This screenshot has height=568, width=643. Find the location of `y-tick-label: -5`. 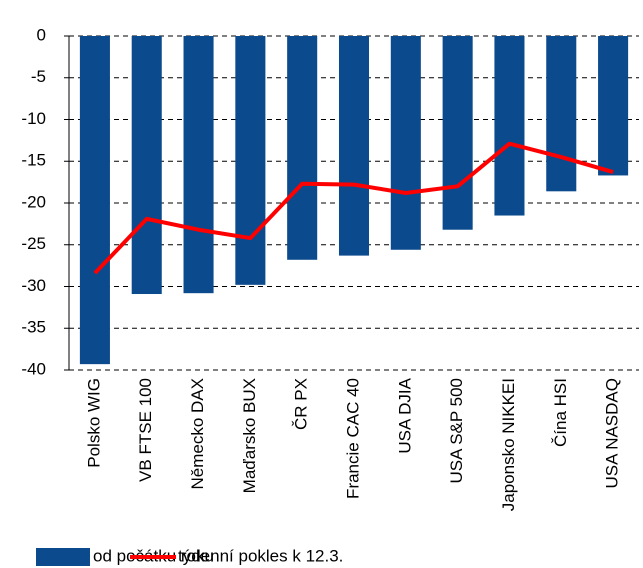

y-tick-label: -5 is located at coordinates (38, 76).